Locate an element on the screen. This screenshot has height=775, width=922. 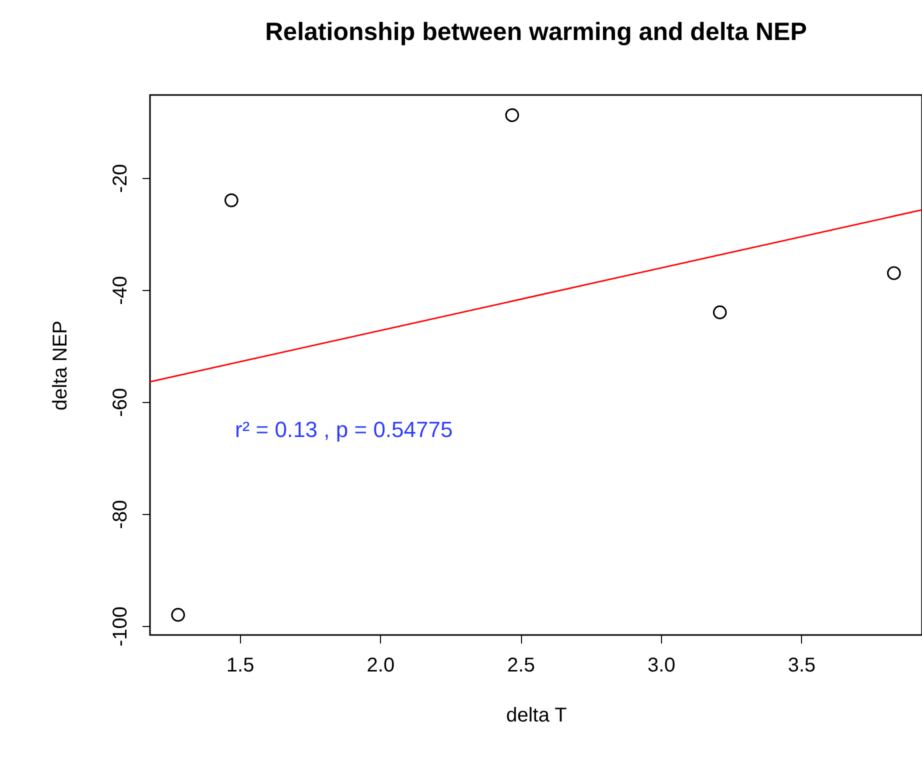
y-axis-title: delta NEP is located at coordinates (61, 365).